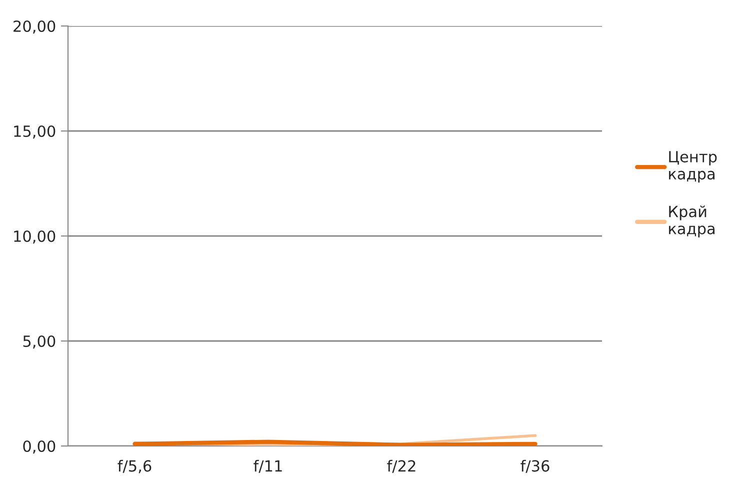  What do you see at coordinates (39, 447) in the screenshot?
I see `y-tick-label: 0,00` at bounding box center [39, 447].